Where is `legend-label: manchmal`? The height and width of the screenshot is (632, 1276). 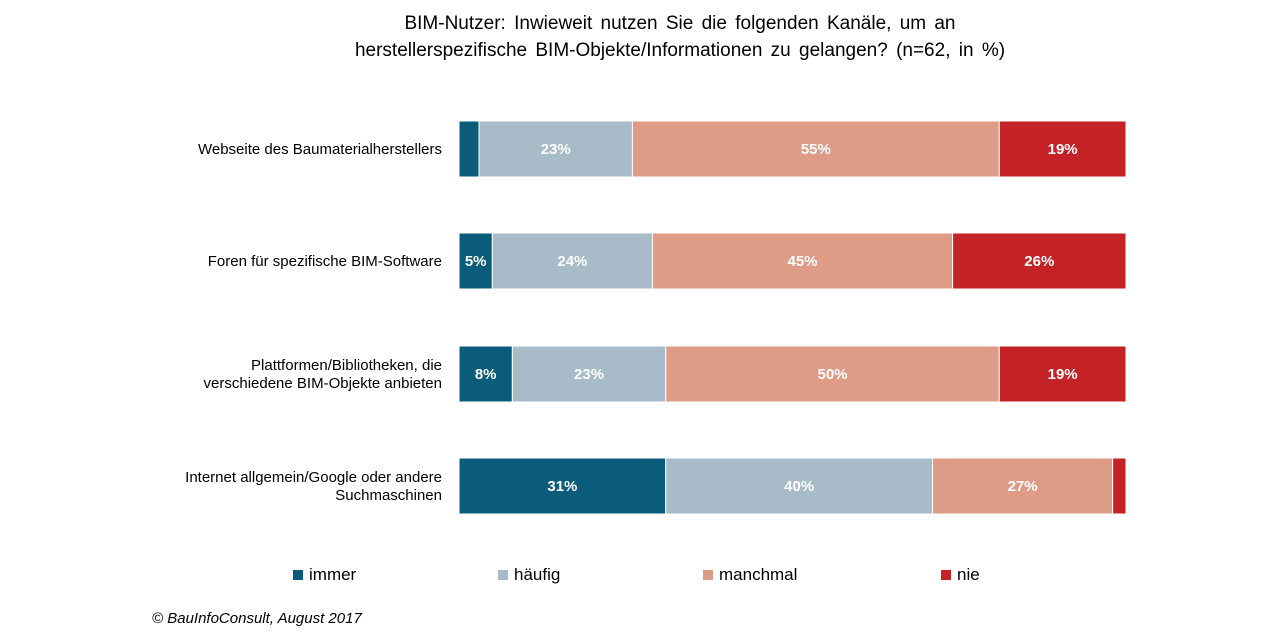 legend-label: manchmal is located at coordinates (758, 574).